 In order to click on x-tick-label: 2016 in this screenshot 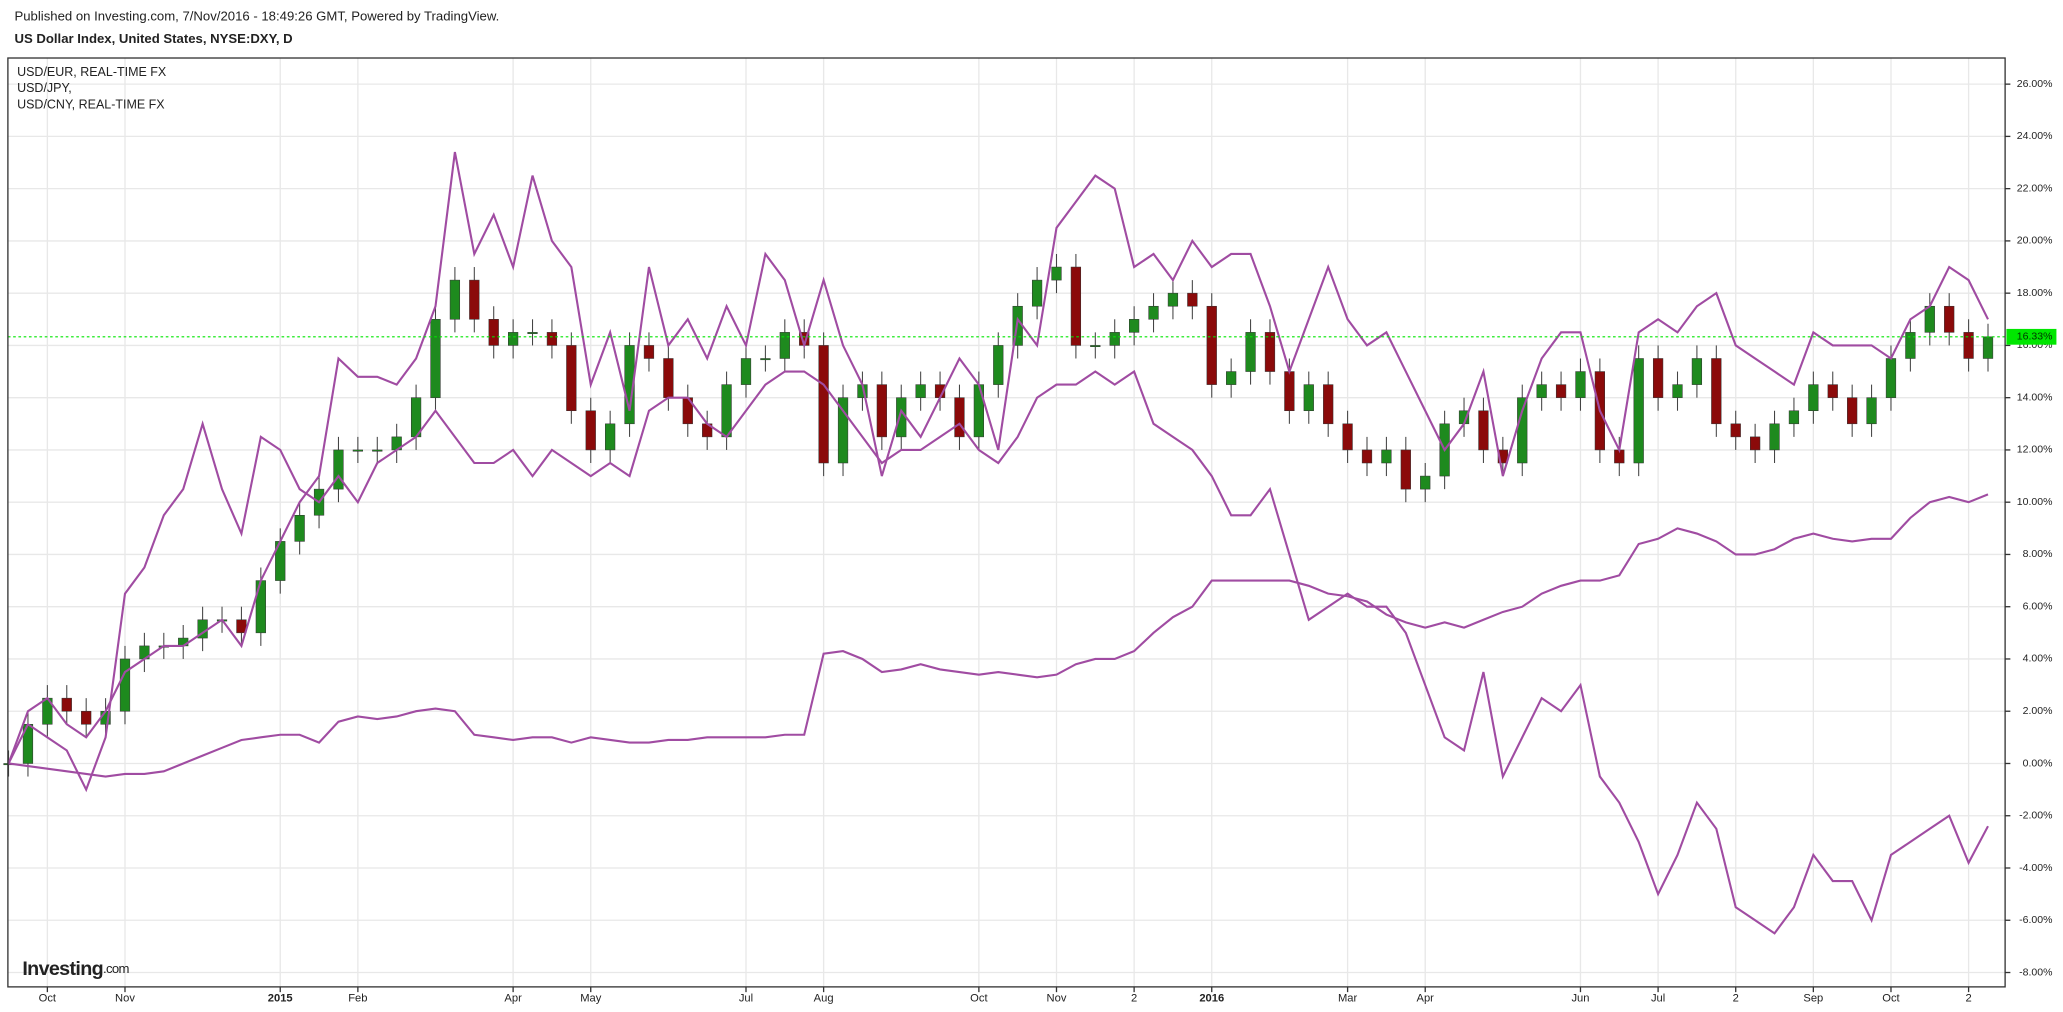, I will do `click(1211, 999)`.